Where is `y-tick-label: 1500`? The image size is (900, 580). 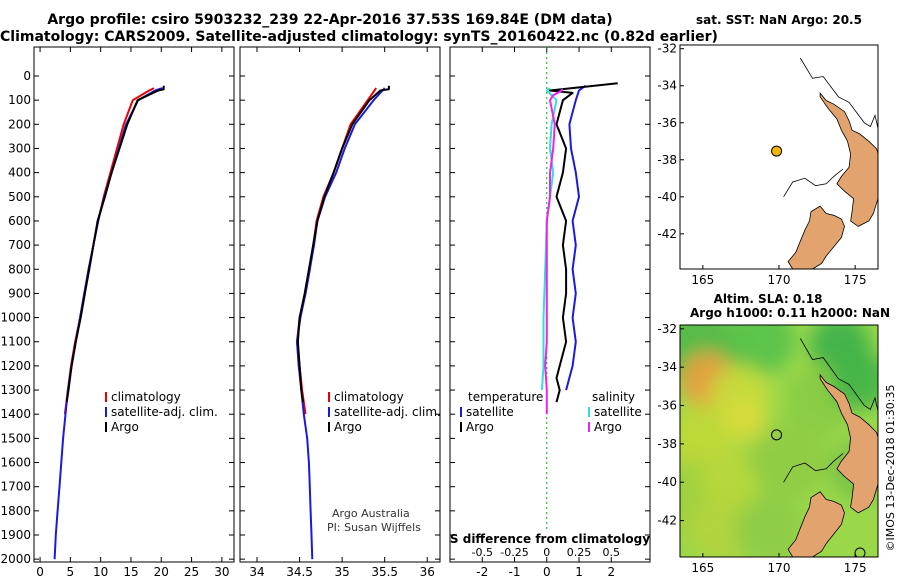
y-tick-label: 1500 is located at coordinates (15, 438).